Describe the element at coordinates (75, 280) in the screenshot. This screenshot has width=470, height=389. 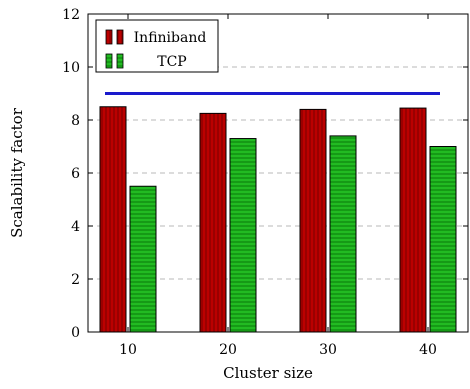
I see `y-tick-label: 2` at that location.